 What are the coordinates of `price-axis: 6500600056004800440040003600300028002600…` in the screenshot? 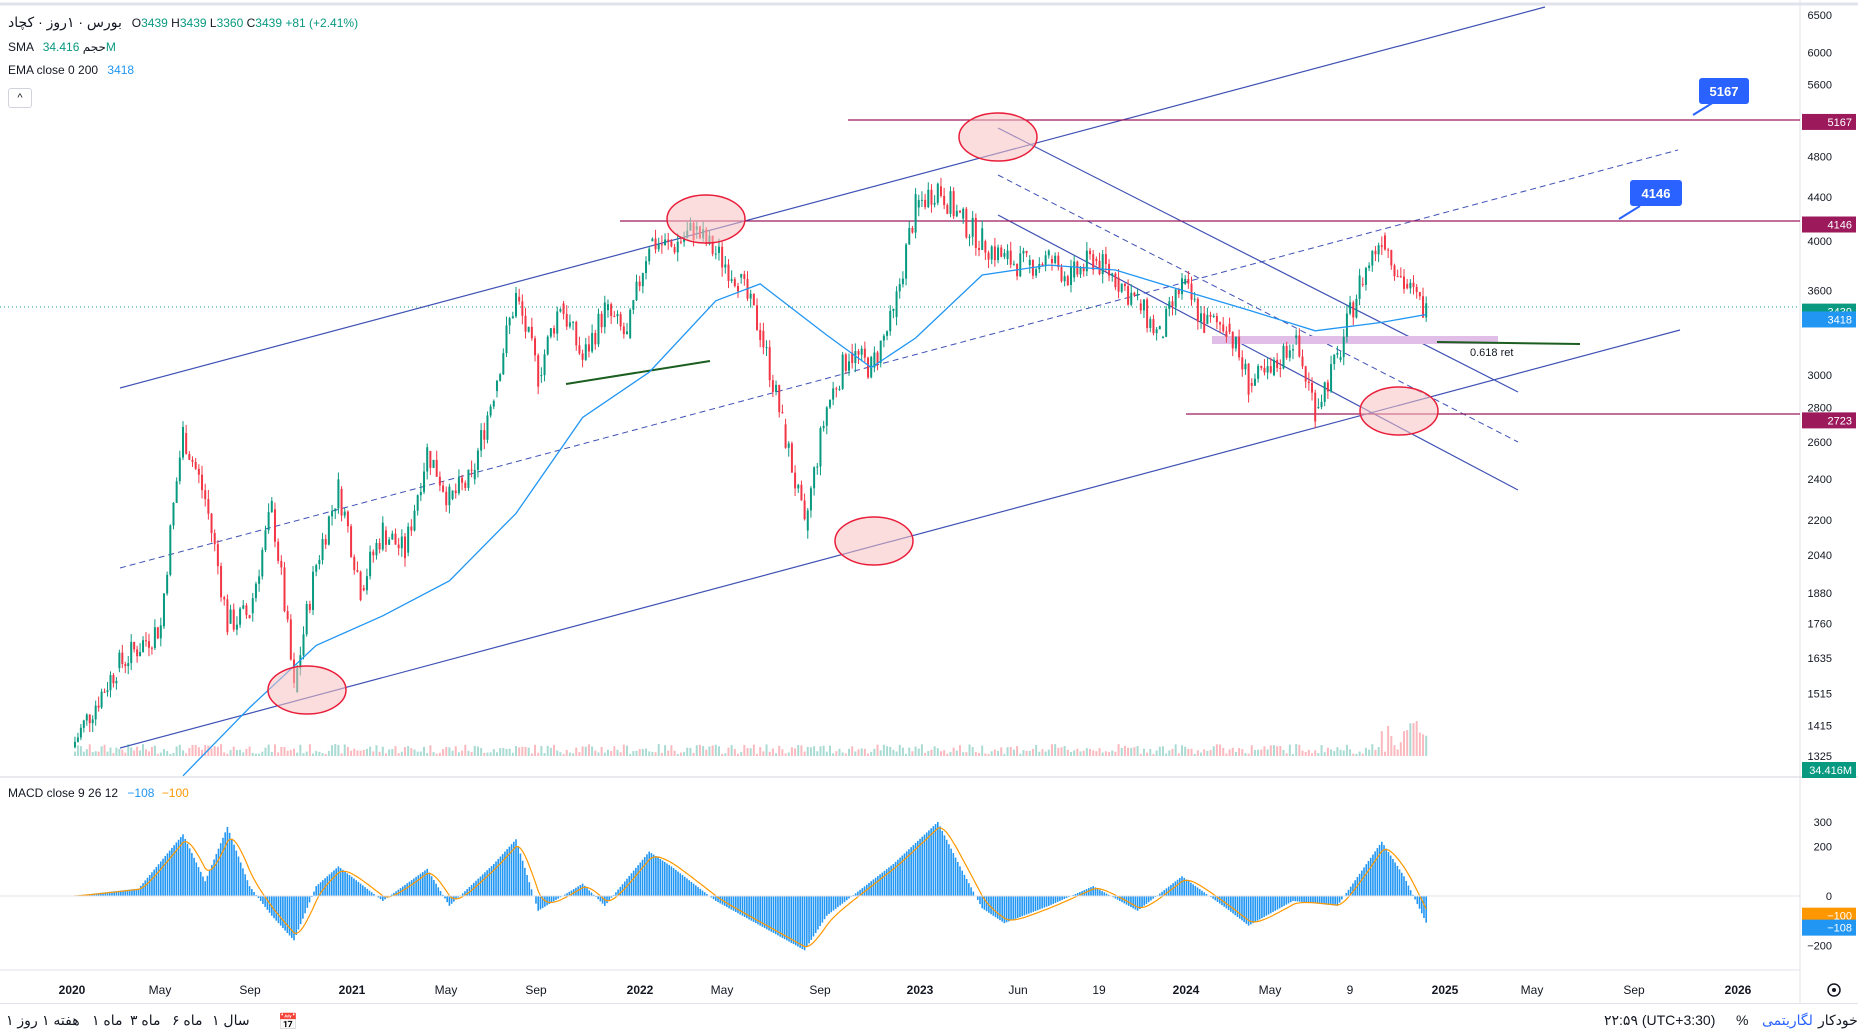 It's located at (1820, 386).